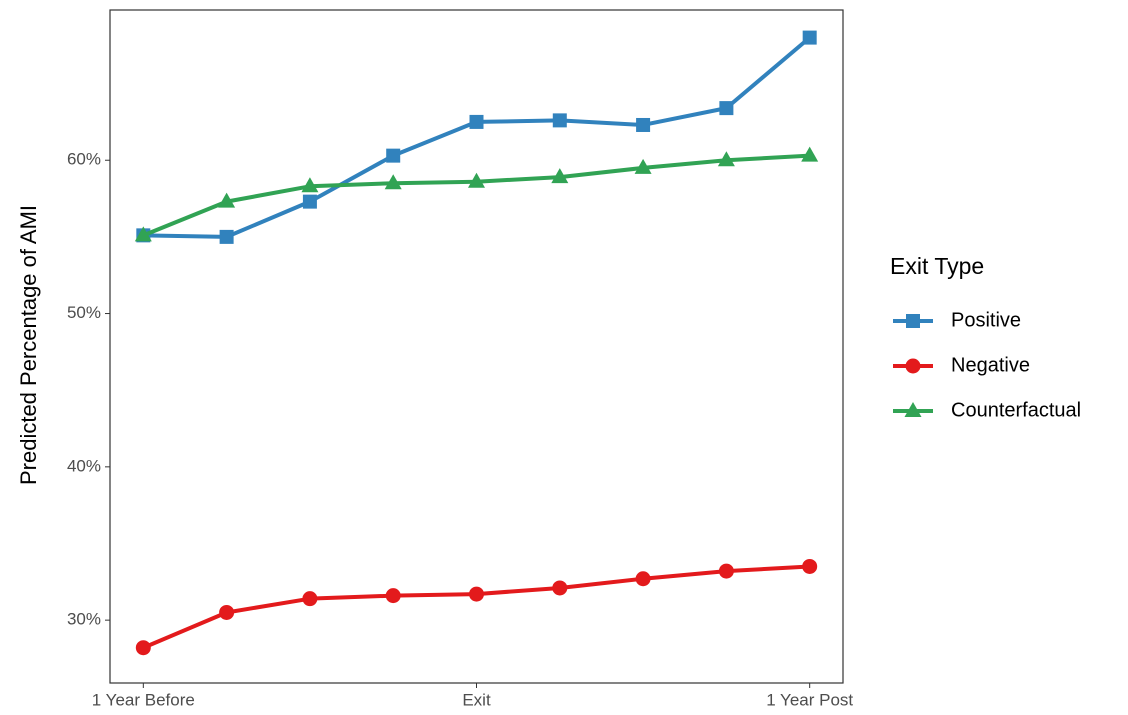  What do you see at coordinates (809, 699) in the screenshot?
I see `x-tick-label: 1 Year Post` at bounding box center [809, 699].